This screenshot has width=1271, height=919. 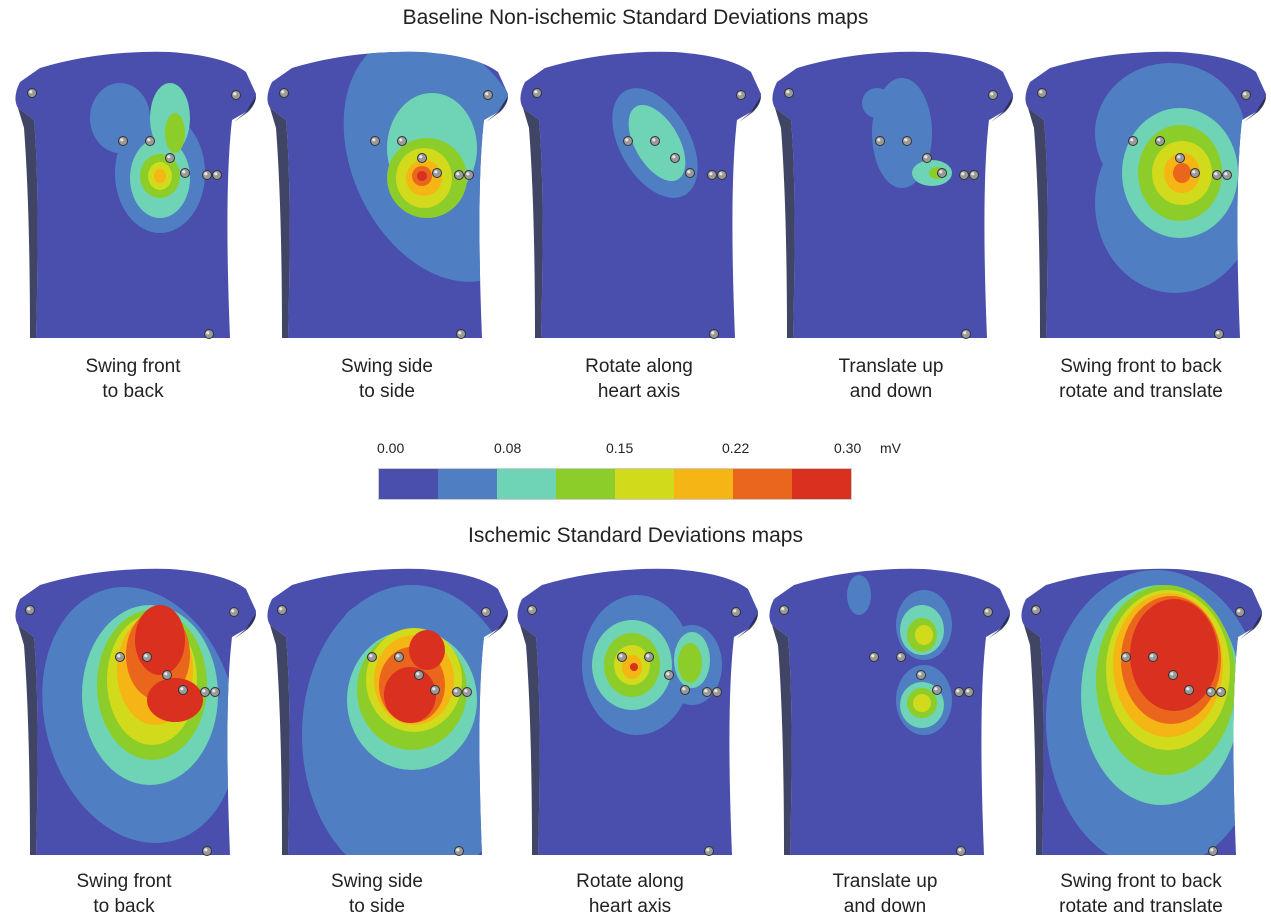 I want to click on caption-top-1: Swing front to back, so click(x=133, y=379).